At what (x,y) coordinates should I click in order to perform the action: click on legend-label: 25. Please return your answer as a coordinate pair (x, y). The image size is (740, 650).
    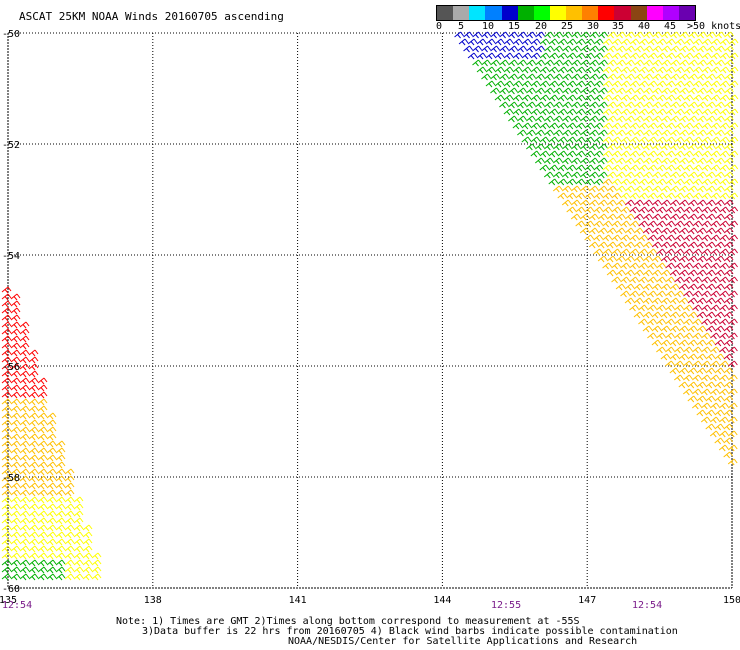
    Looking at the image, I should click on (567, 26).